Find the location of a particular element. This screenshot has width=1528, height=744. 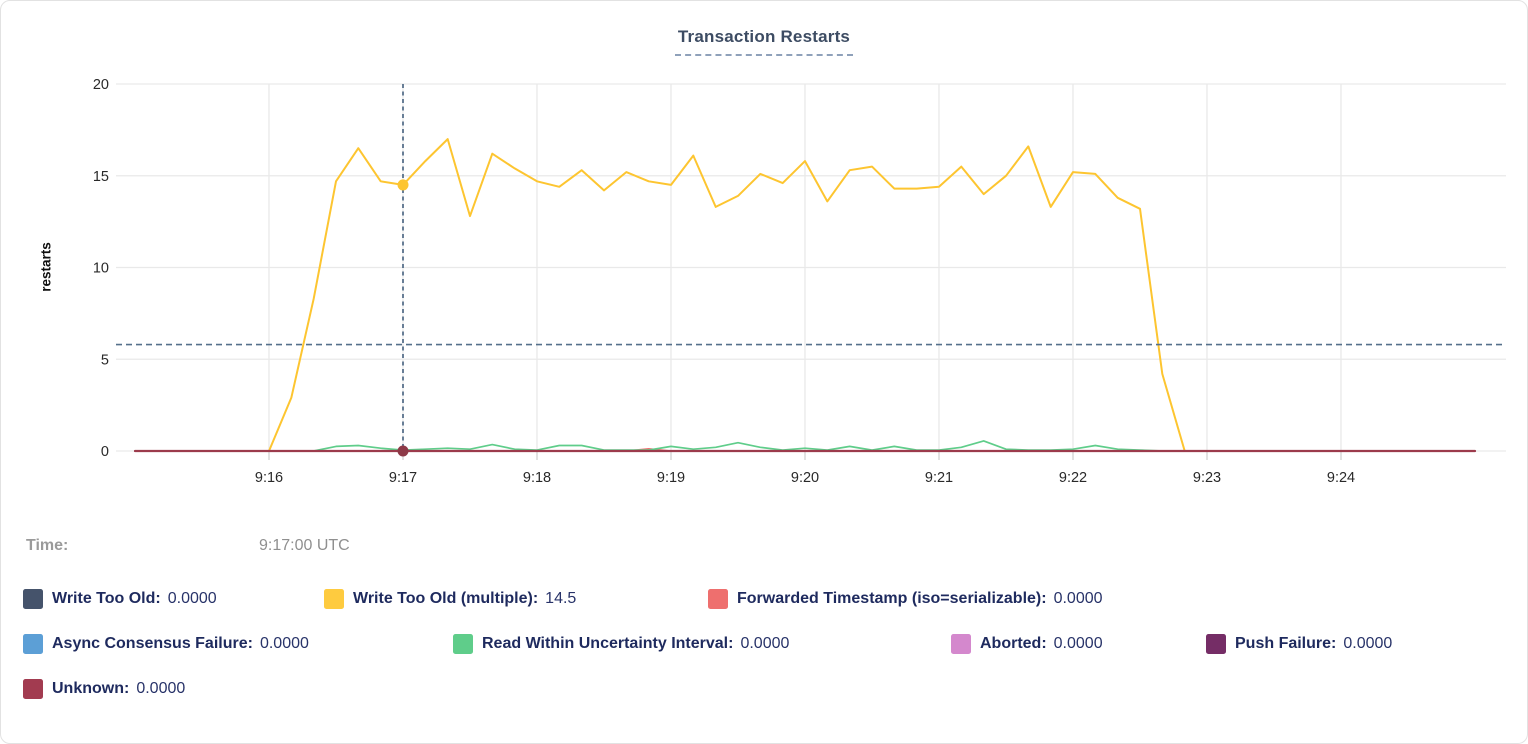

hover-time-label: Time: is located at coordinates (47, 545).